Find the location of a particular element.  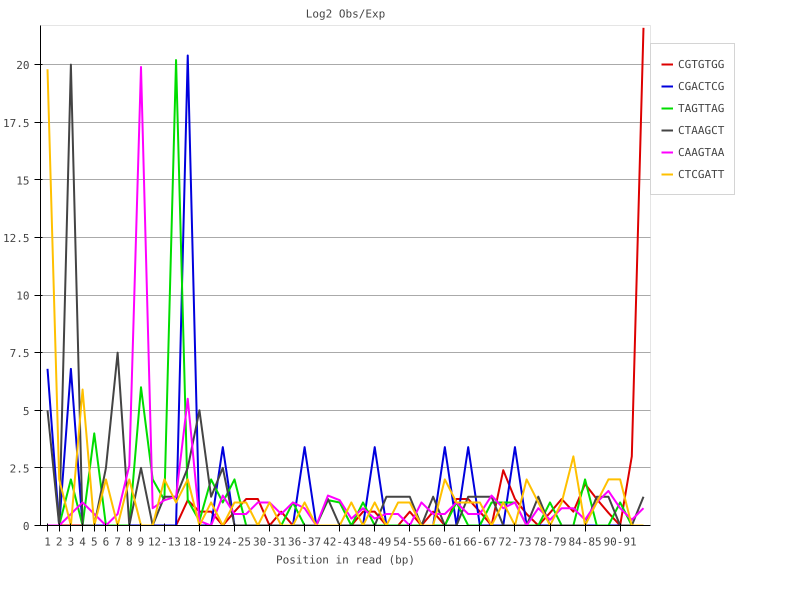

x-tick-label: 84-85 is located at coordinates (585, 542).